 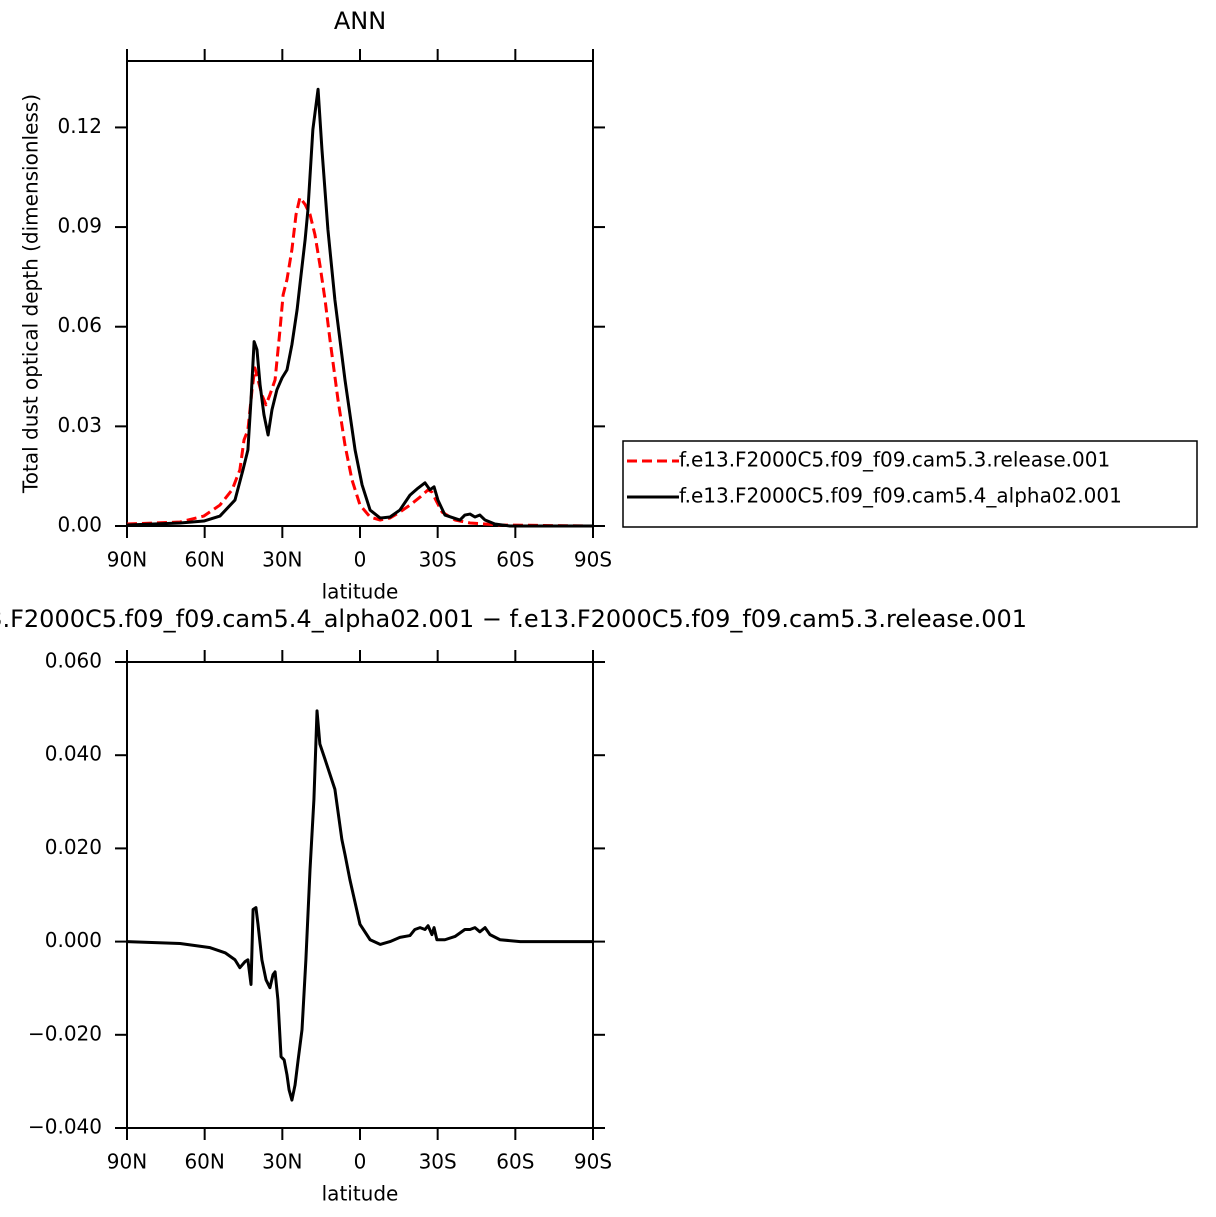 I want to click on legend-box, so click(x=910, y=484).